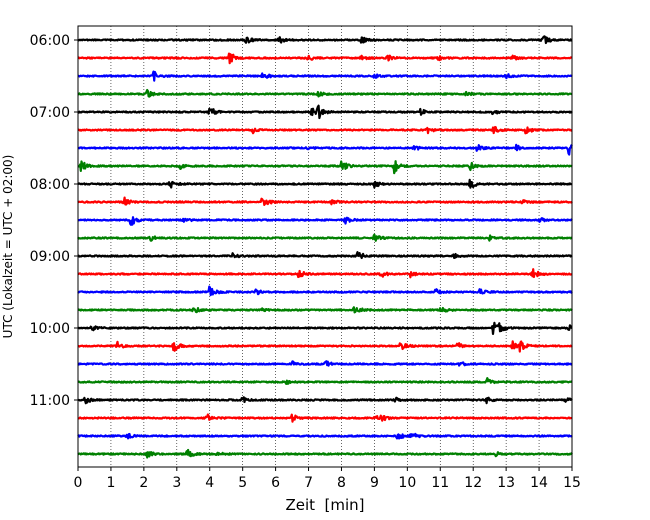 This screenshot has height=520, width=650. What do you see at coordinates (341, 483) in the screenshot?
I see `x-tick-label: 8` at bounding box center [341, 483].